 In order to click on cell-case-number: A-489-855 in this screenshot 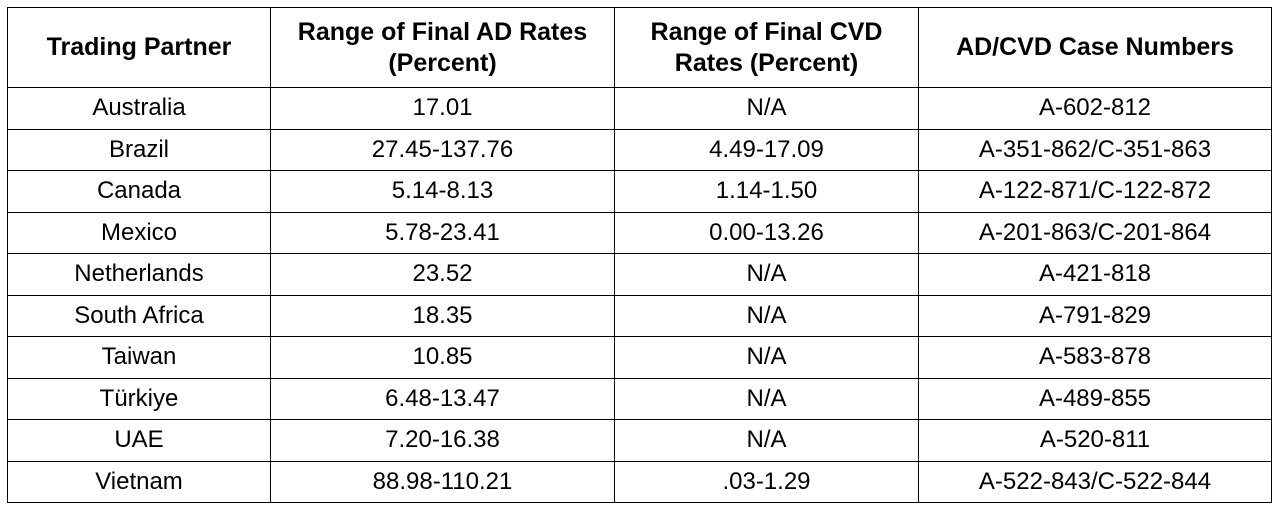, I will do `click(1095, 398)`.